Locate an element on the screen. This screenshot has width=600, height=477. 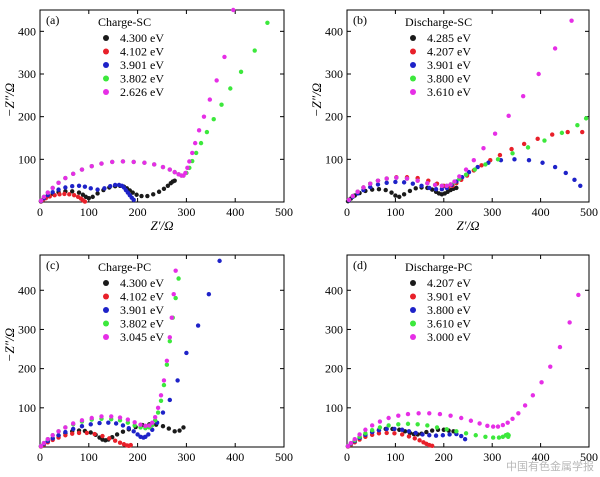
legend-entry: 4.102 eV is located at coordinates (142, 297).